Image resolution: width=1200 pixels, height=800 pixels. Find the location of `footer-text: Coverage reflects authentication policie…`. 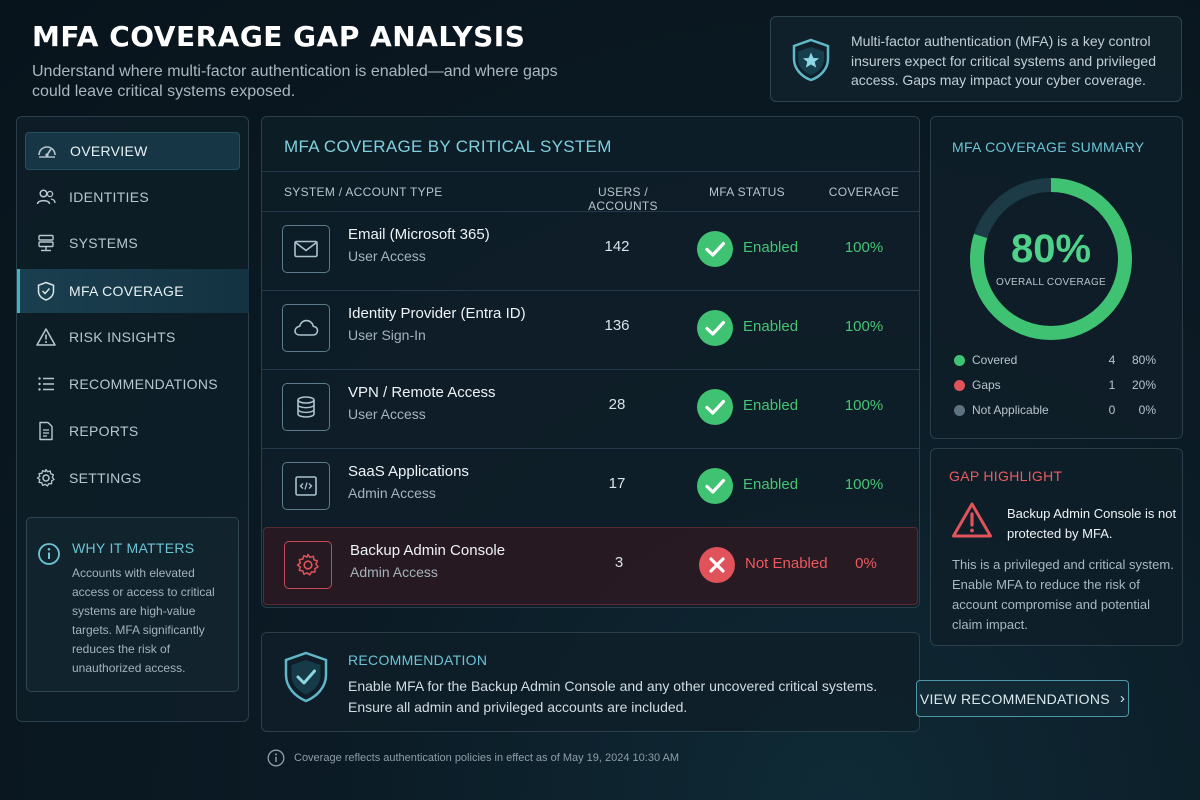

footer-text: Coverage reflects authentication policie… is located at coordinates (487, 758).